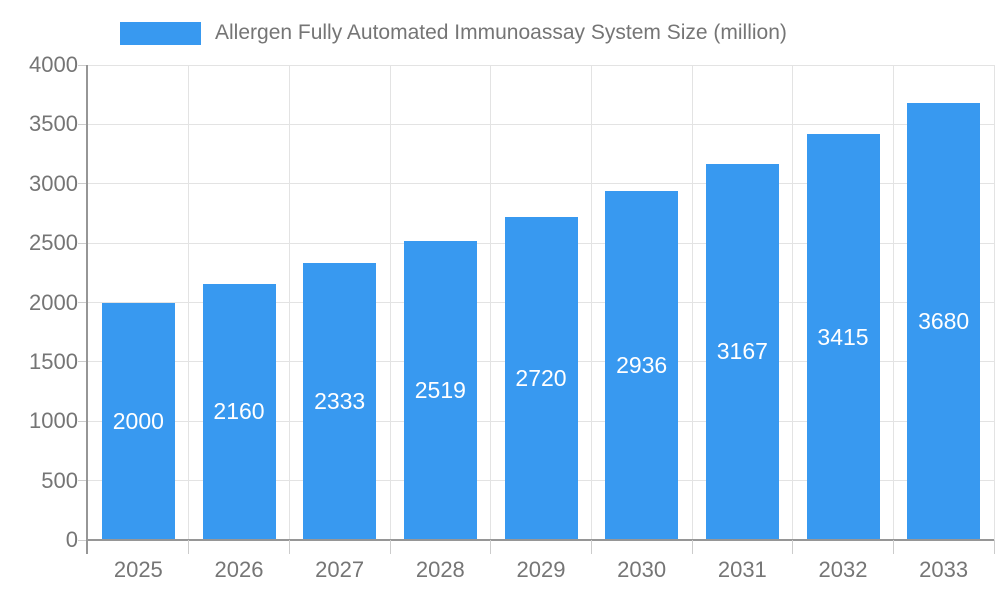  I want to click on bar-2028: 2519, so click(440, 389).